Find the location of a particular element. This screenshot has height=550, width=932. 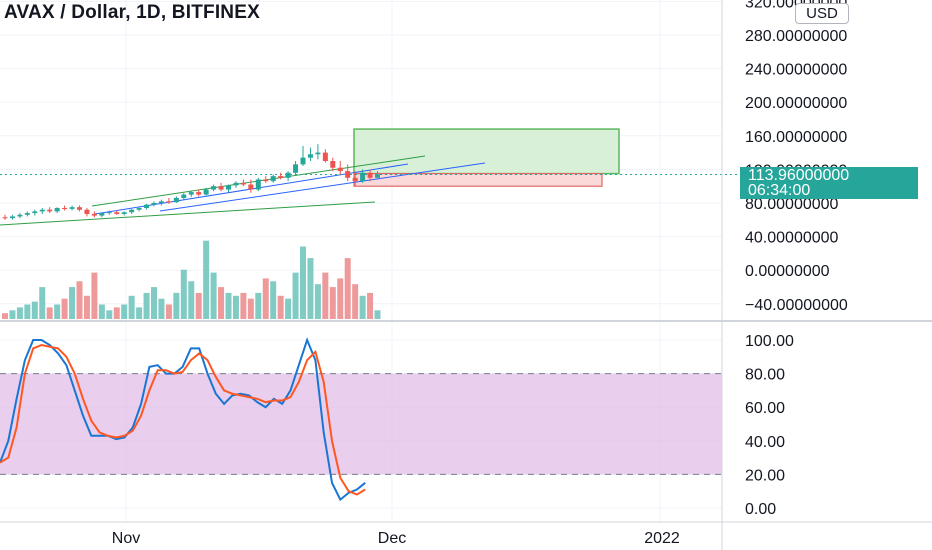

time-tick-label: 2022 is located at coordinates (662, 538).